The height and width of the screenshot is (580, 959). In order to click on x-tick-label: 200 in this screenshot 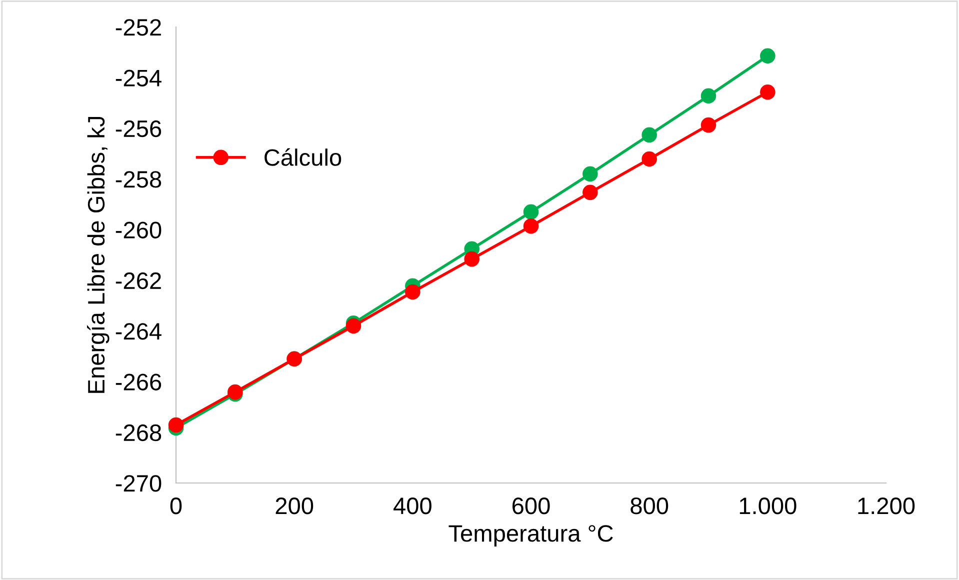, I will do `click(295, 506)`.